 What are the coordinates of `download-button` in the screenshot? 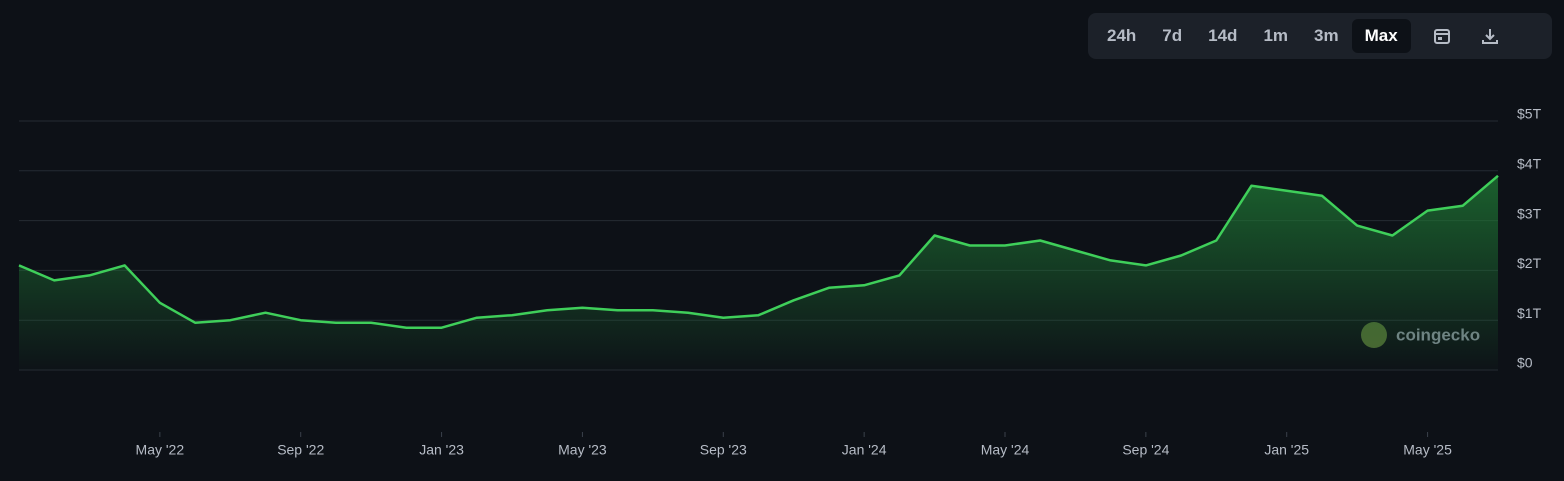 It's located at (1490, 36).